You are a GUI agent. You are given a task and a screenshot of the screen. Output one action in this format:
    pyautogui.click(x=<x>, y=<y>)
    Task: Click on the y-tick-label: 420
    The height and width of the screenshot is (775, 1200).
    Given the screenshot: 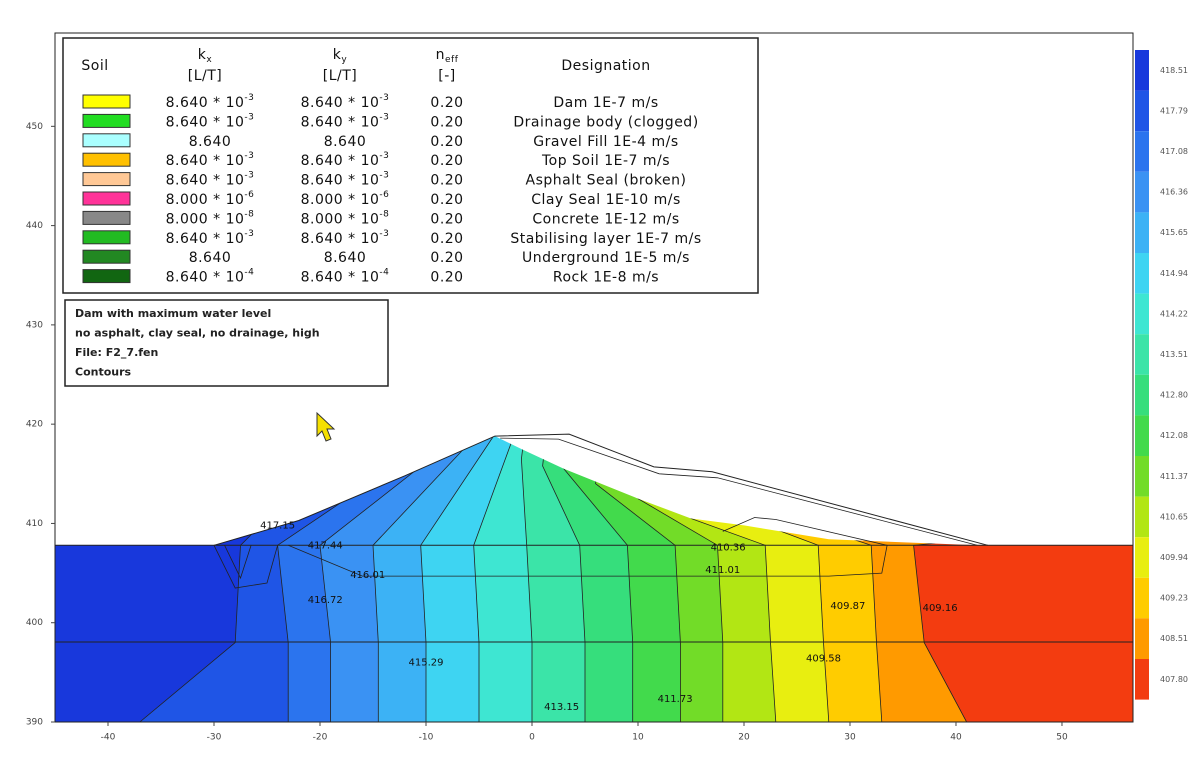 What is the action you would take?
    pyautogui.click(x=34, y=425)
    